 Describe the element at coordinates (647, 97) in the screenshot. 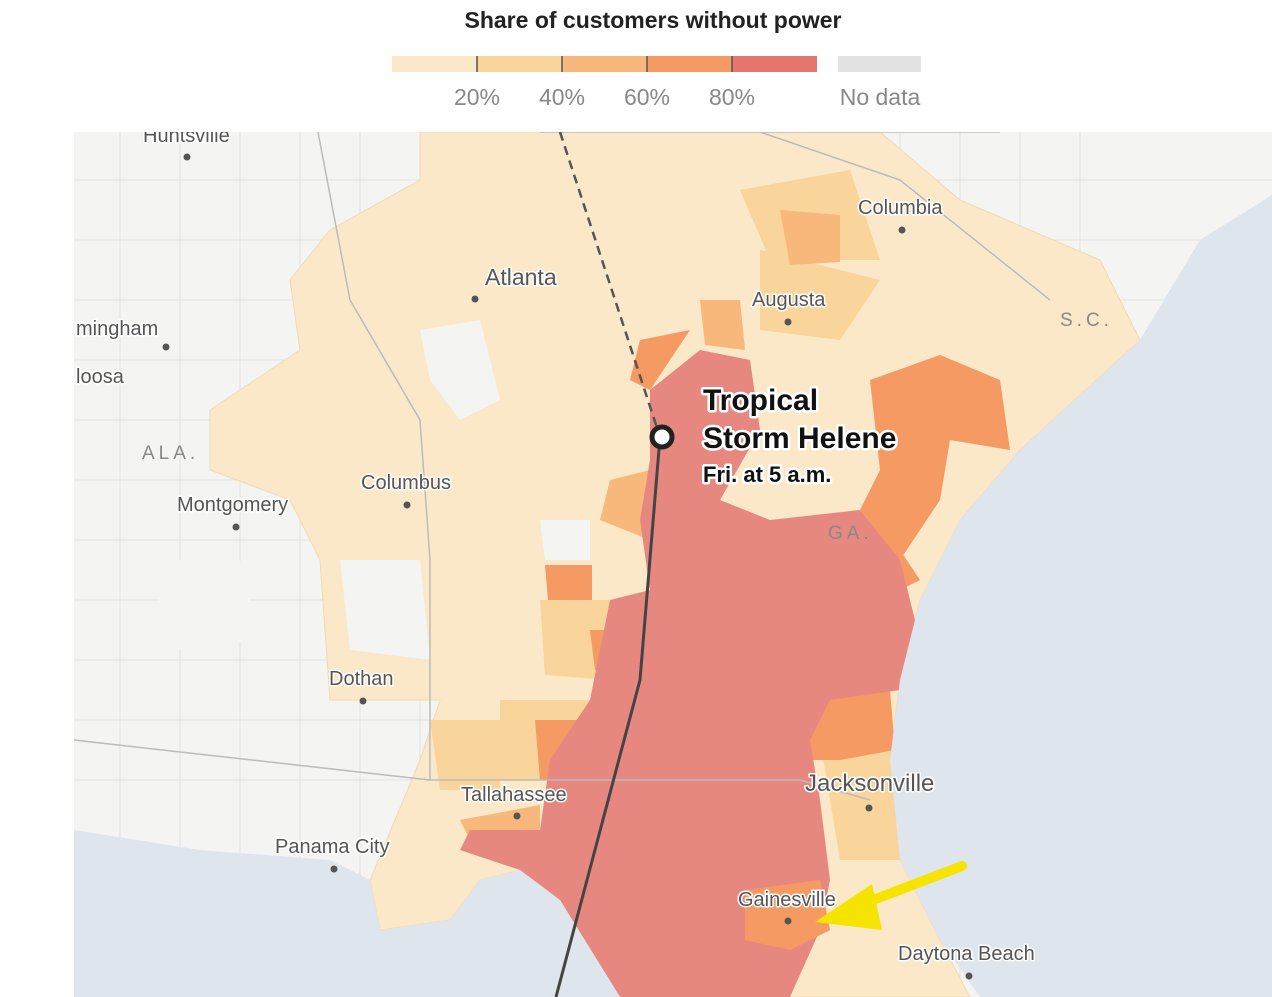

I see `legend-label: 60%` at that location.